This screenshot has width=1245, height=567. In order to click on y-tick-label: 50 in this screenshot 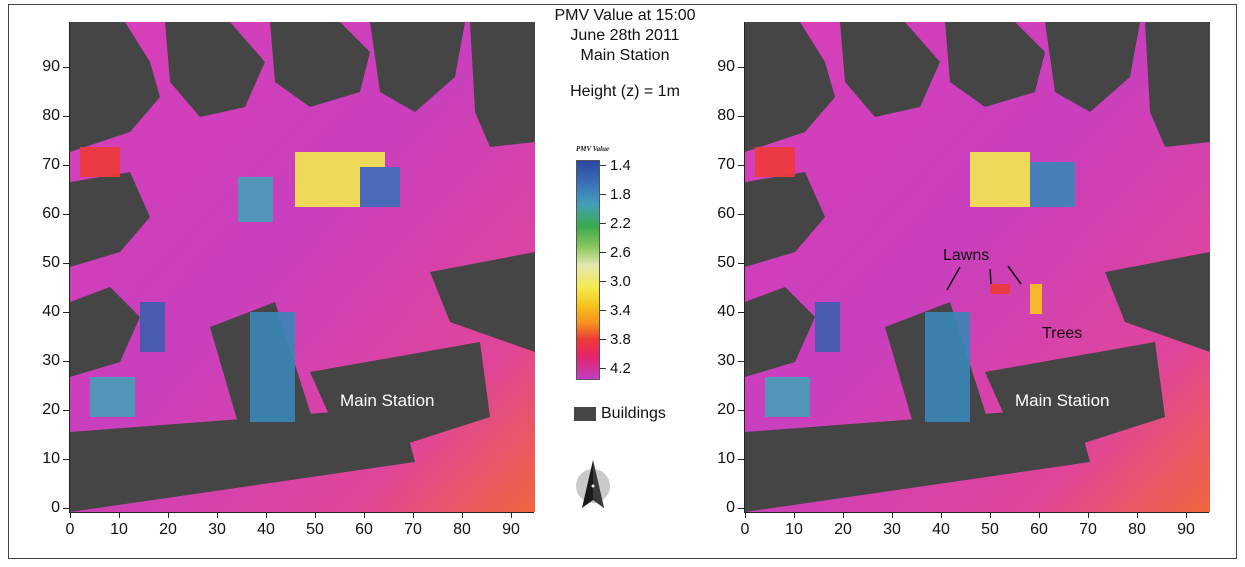, I will do `click(51, 262)`.